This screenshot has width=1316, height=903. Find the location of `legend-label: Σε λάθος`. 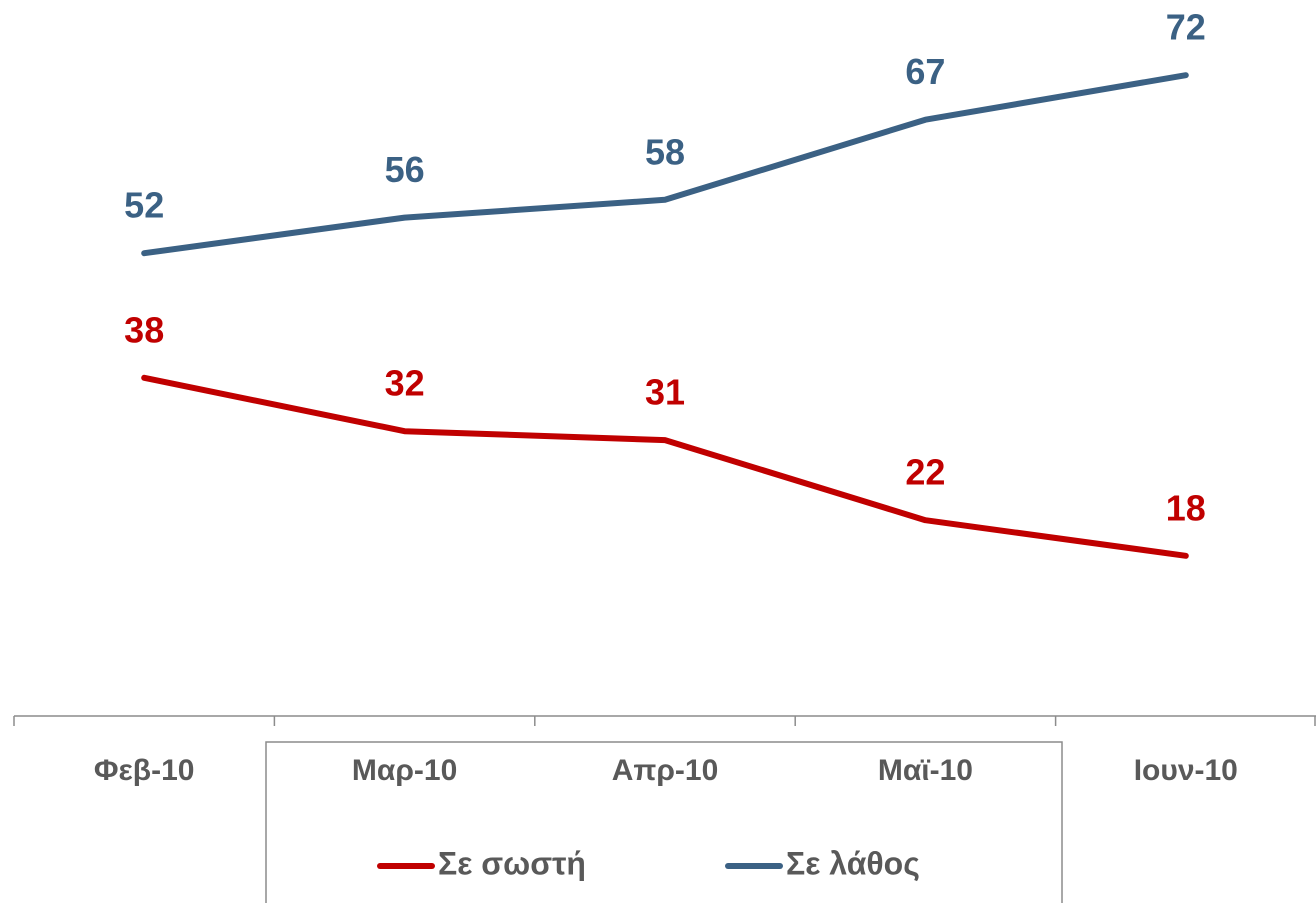

legend-label: Σε λάθος is located at coordinates (853, 863).